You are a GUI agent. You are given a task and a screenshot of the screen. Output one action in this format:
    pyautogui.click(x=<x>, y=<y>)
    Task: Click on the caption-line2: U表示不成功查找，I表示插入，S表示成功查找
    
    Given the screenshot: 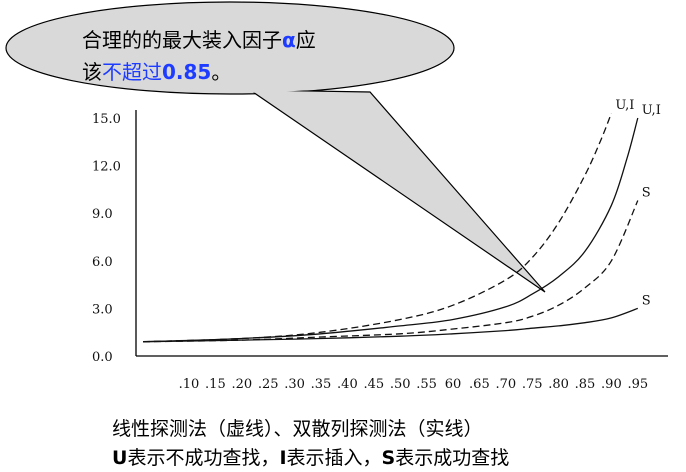 What is the action you would take?
    pyautogui.click(x=310, y=456)
    